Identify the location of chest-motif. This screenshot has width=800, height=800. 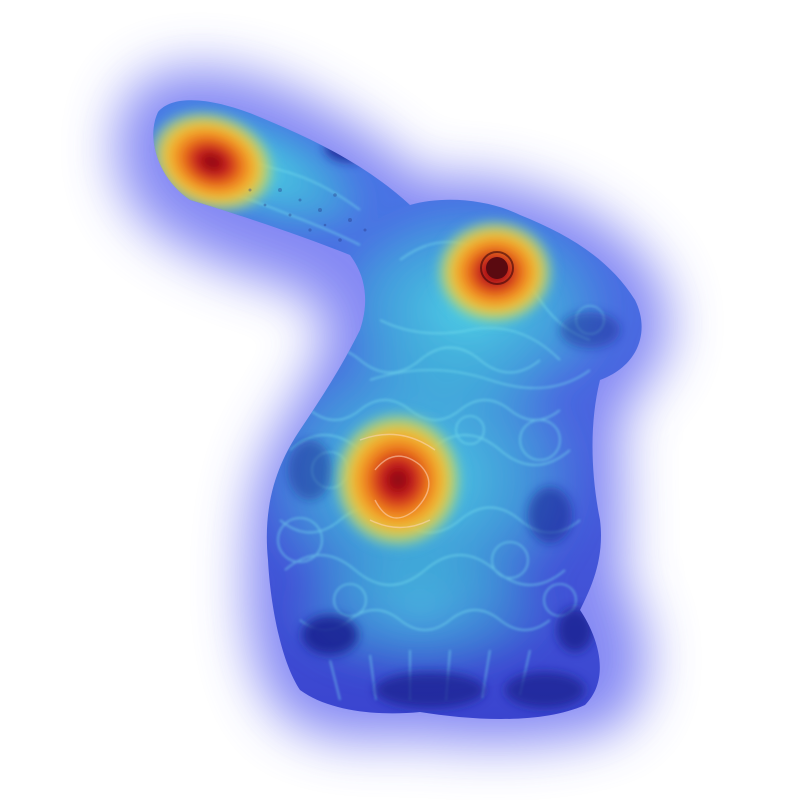
(397, 481).